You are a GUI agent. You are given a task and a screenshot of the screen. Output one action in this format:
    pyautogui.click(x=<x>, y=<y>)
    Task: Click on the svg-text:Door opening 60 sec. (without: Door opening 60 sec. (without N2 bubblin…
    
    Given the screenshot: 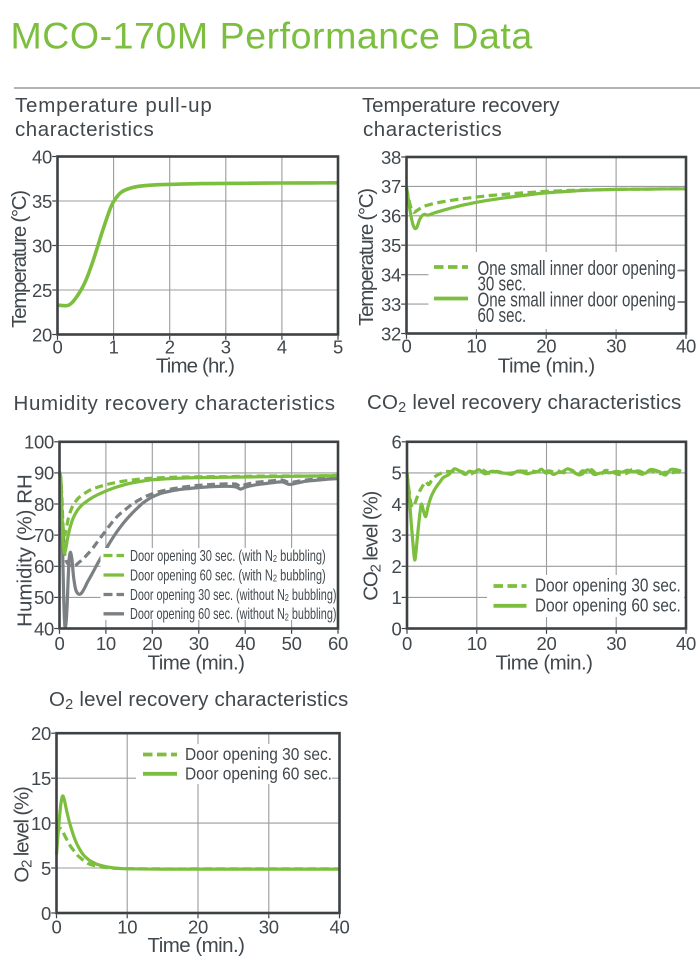 What is the action you would take?
    pyautogui.click(x=233, y=614)
    